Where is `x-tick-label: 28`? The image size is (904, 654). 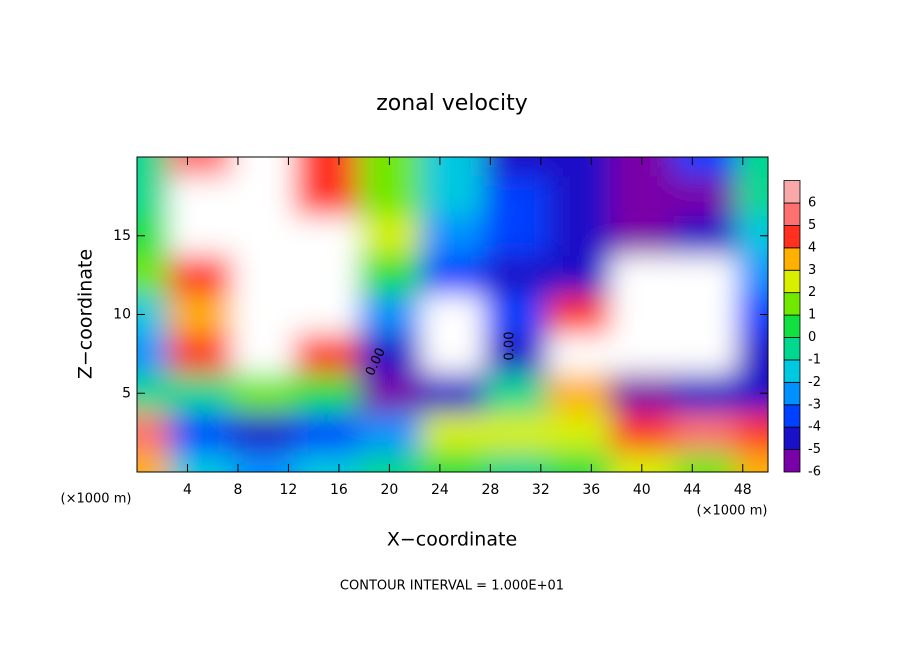
x-tick-label: 28 is located at coordinates (490, 490).